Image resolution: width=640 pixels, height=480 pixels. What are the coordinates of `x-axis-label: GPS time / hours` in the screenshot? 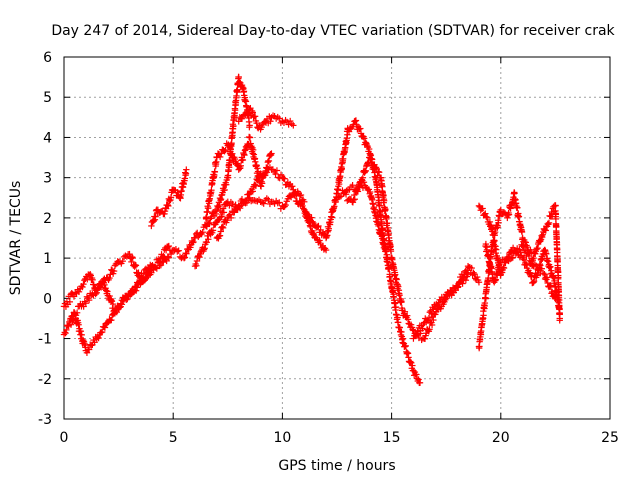 It's located at (336, 466).